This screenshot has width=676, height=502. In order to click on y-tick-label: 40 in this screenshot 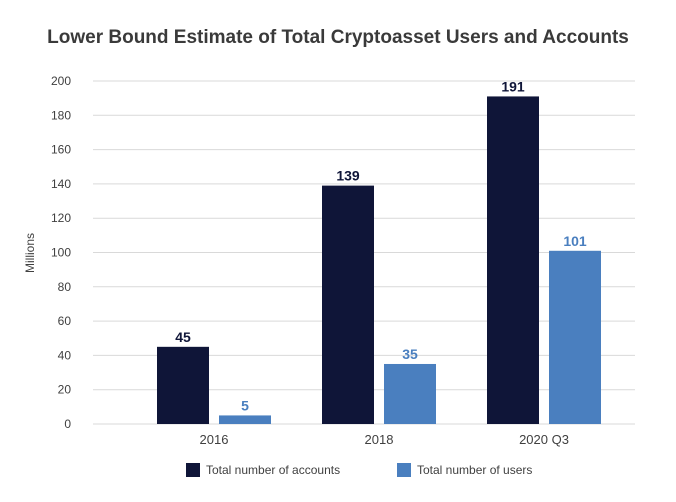, I will do `click(65, 355)`.